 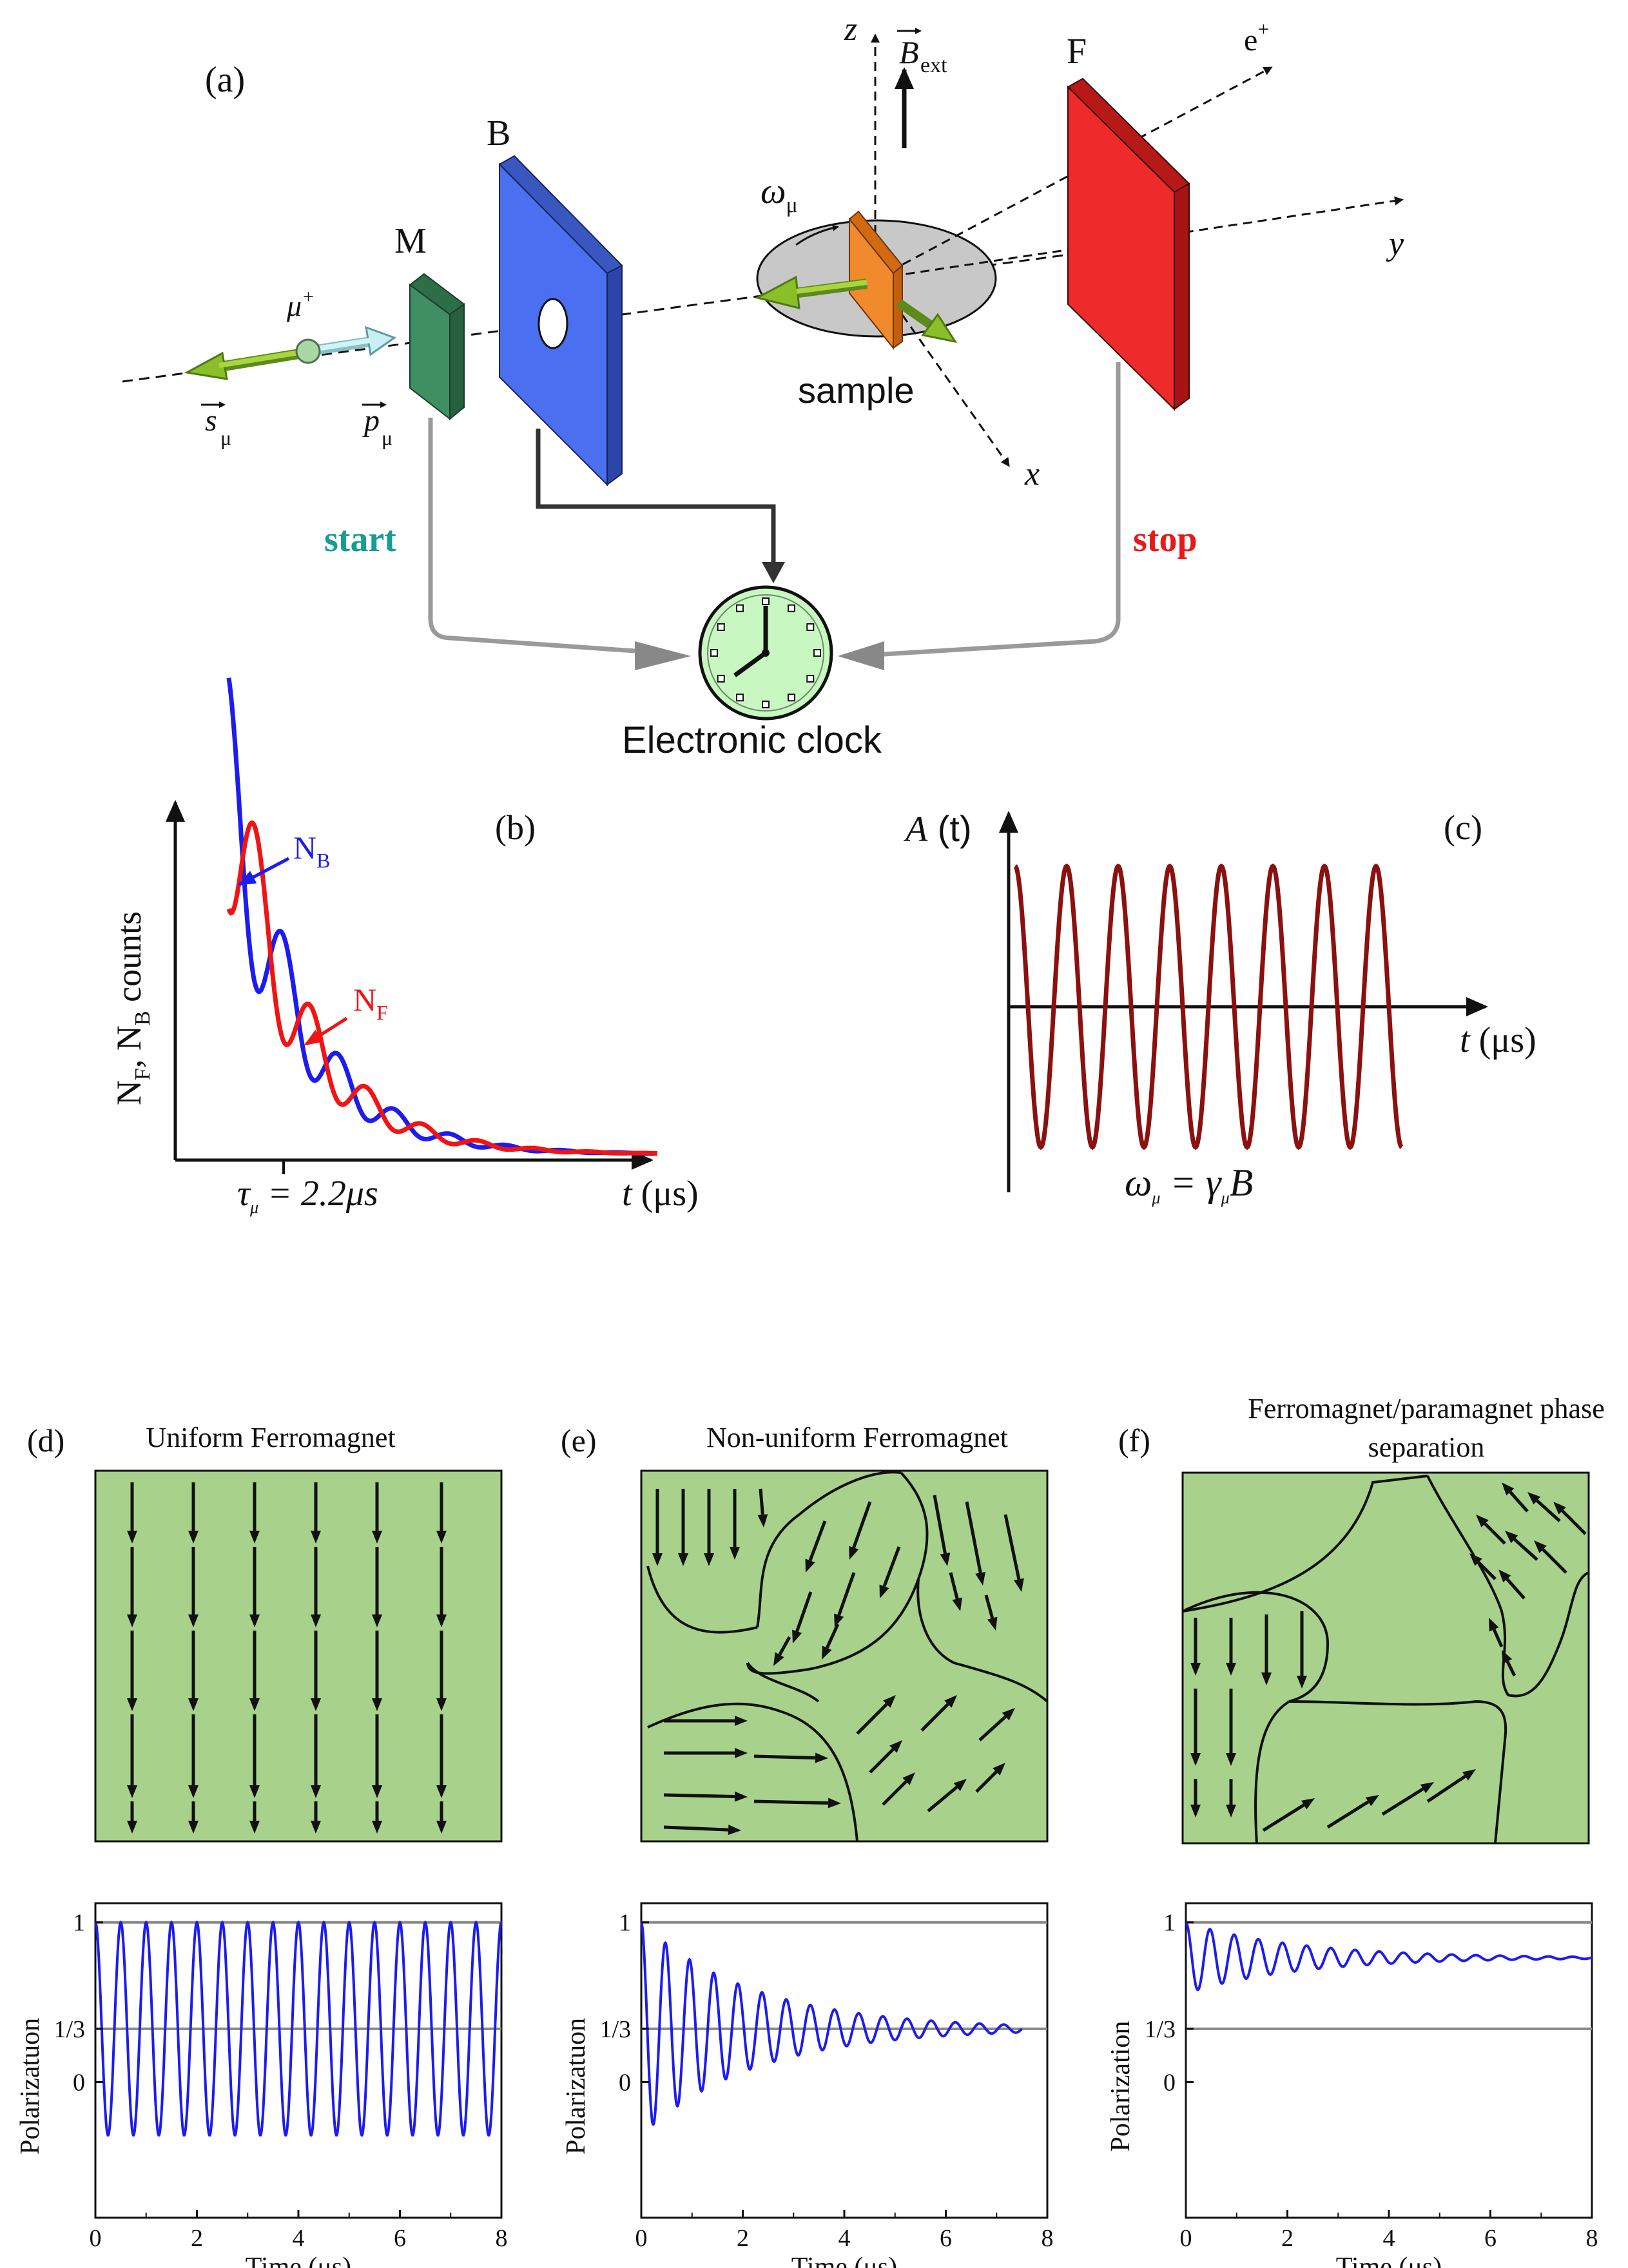 I want to click on b-cable-arrowhead, so click(x=773, y=572).